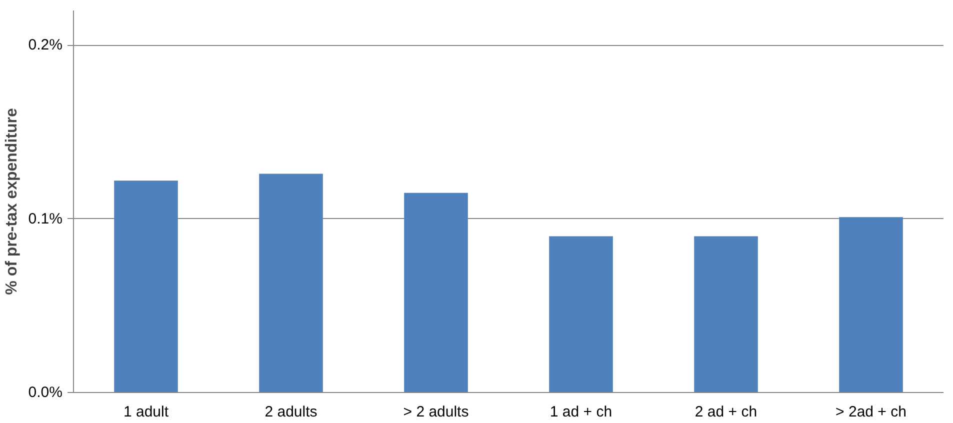 The image size is (953, 423). Describe the element at coordinates (871, 412) in the screenshot. I see `x-tick-label: > 2ad + ch` at that location.